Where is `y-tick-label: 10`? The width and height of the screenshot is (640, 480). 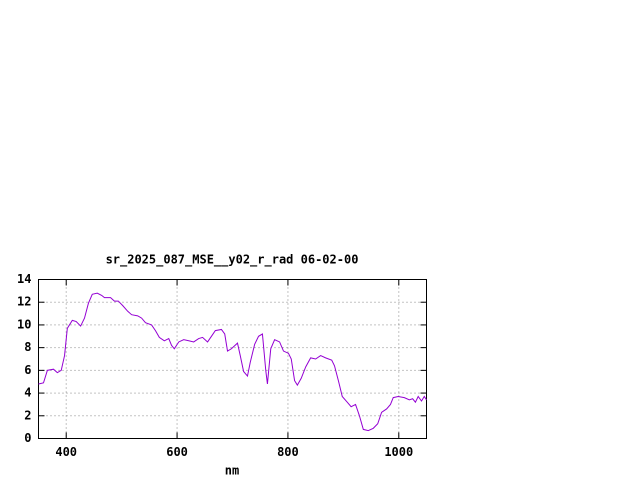 y-tick-label: 10 is located at coordinates (24, 324).